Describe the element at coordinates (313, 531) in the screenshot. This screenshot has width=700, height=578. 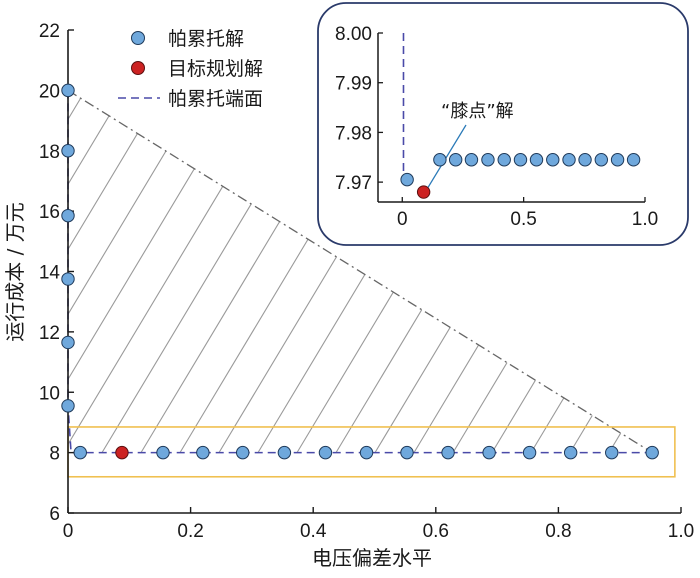
I see `x-tick-label: 0.4` at that location.